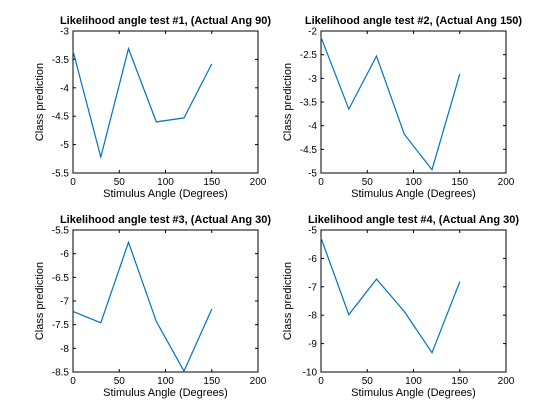  Describe the element at coordinates (506, 381) in the screenshot. I see `x-tick-label-4: 200` at that location.